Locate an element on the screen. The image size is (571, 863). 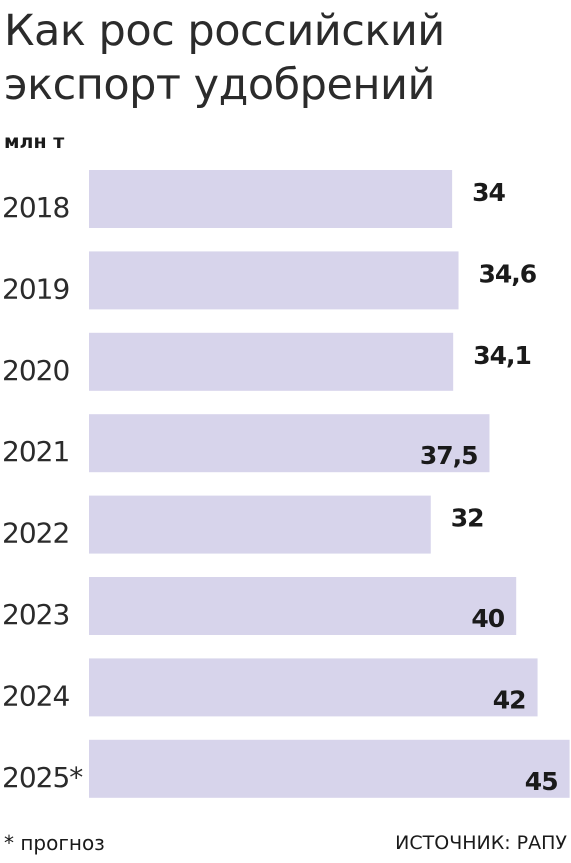
bar-2025-forecast is located at coordinates (329, 768).